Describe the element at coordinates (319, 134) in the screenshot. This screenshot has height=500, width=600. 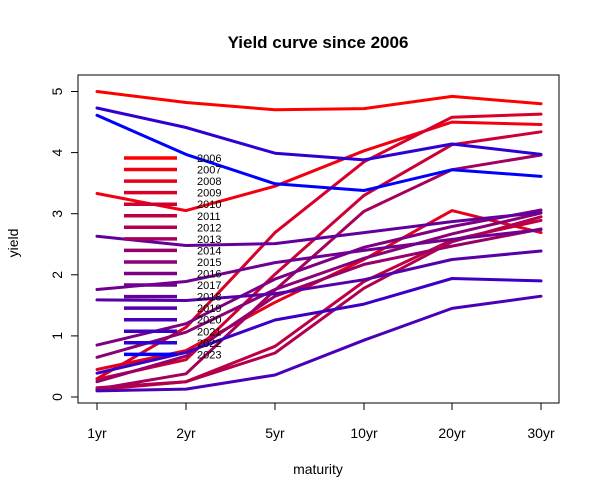
I see `series-line-2022` at that location.